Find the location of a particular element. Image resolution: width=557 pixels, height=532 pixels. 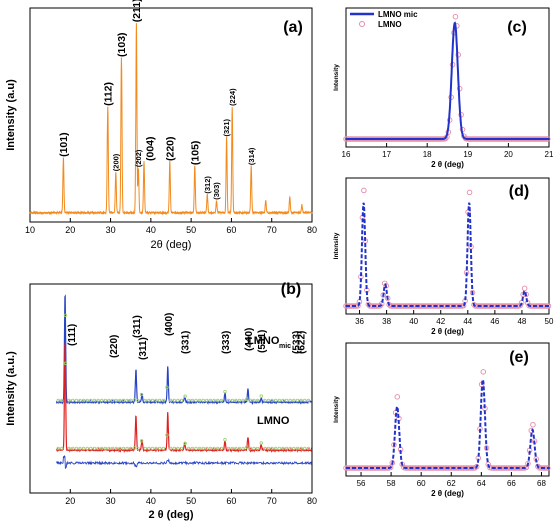

panel-label-c: (c) is located at coordinates (517, 27).